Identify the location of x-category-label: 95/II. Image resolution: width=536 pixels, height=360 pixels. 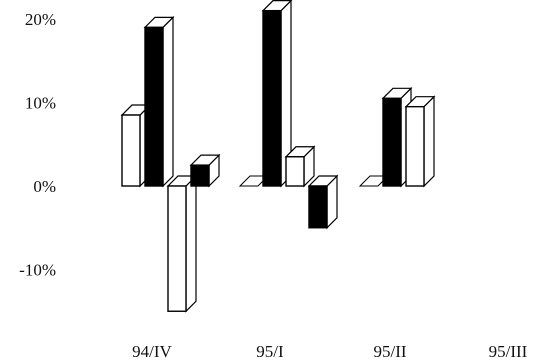
(389, 351).